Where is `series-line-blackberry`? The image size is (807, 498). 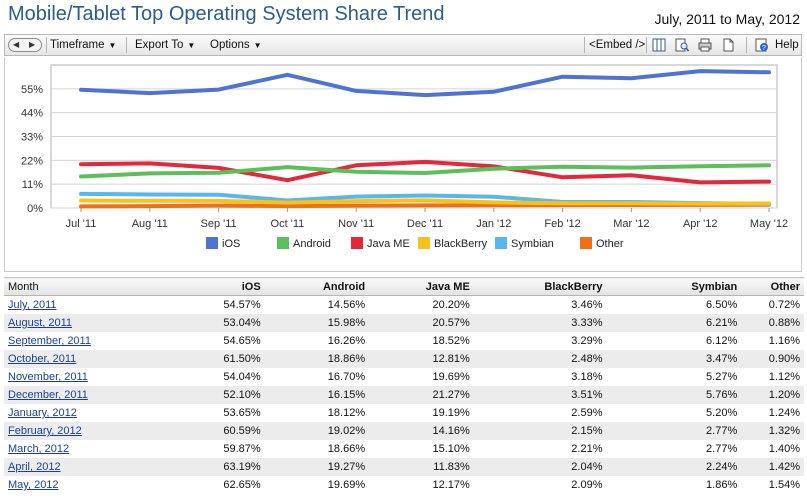
series-line-blackberry is located at coordinates (425, 202).